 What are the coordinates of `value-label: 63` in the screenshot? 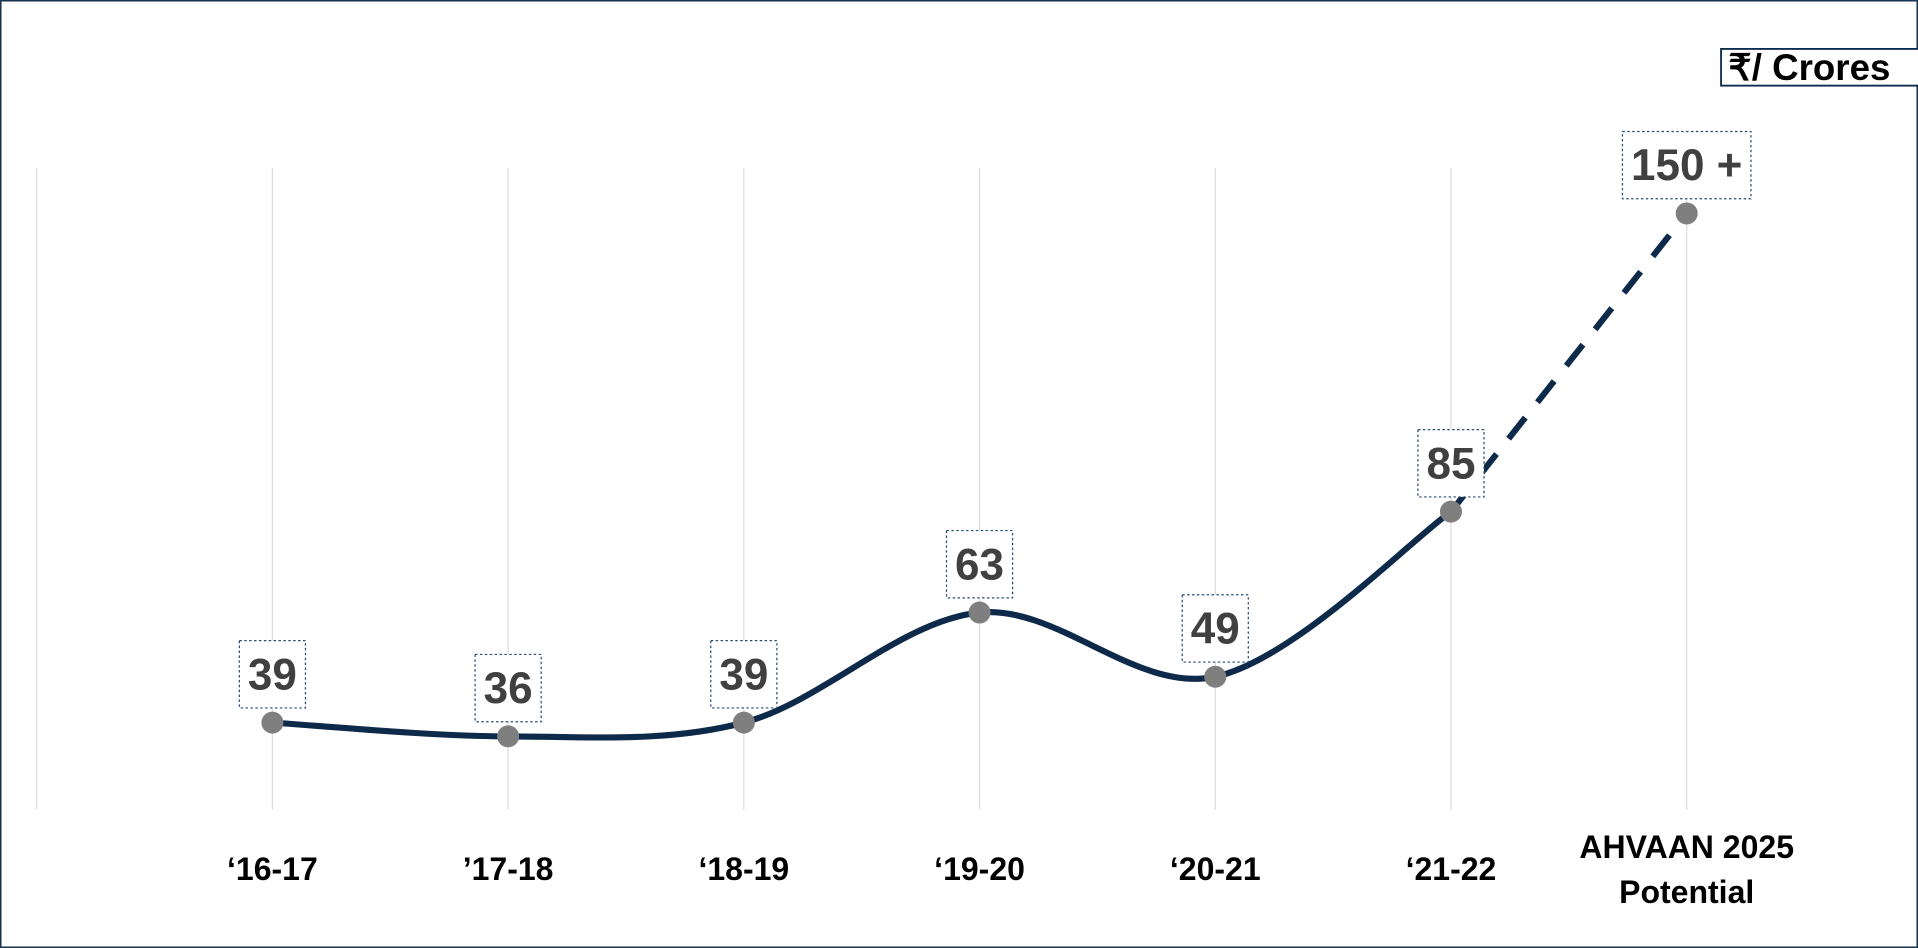 It's located at (979, 564).